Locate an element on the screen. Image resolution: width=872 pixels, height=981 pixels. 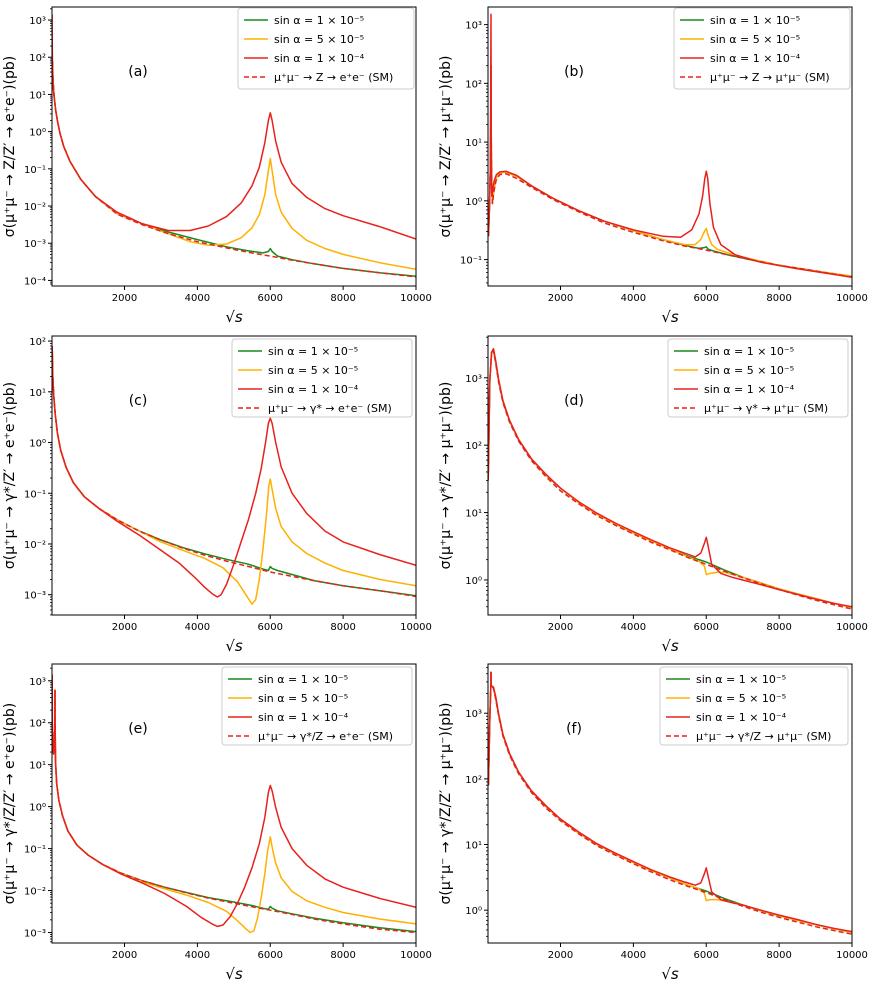
y-axis-label: σ(μ⁺μ⁻ → γ*/Z/Z′ → e⁺e⁻)(pb) is located at coordinates (10, 803).